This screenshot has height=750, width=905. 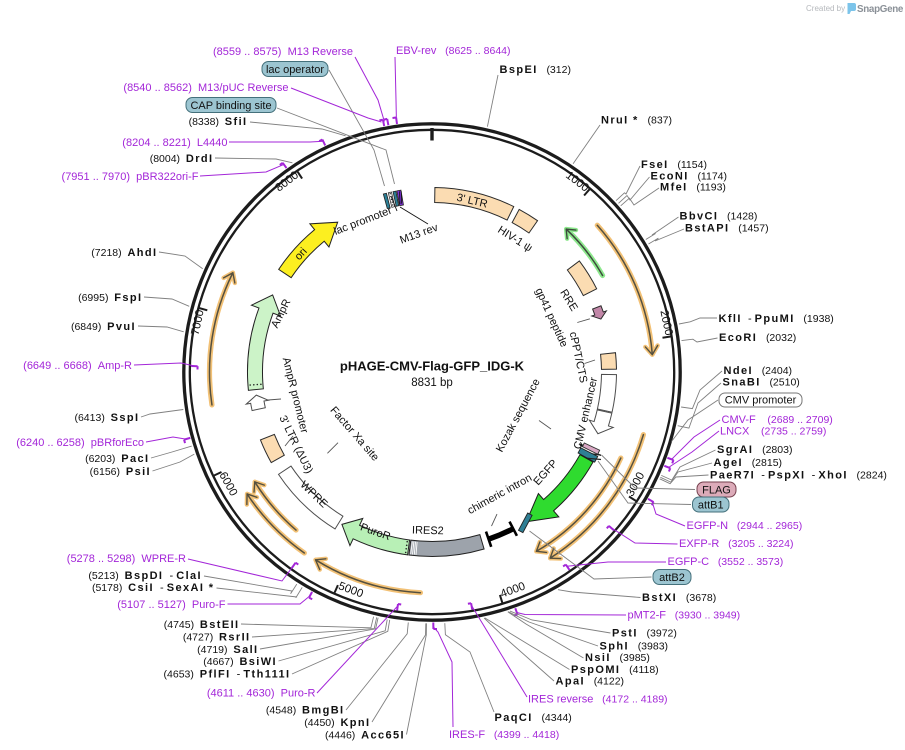 What do you see at coordinates (535, 70) in the screenshot?
I see `svg-text: BspEI (312)` at bounding box center [535, 70].